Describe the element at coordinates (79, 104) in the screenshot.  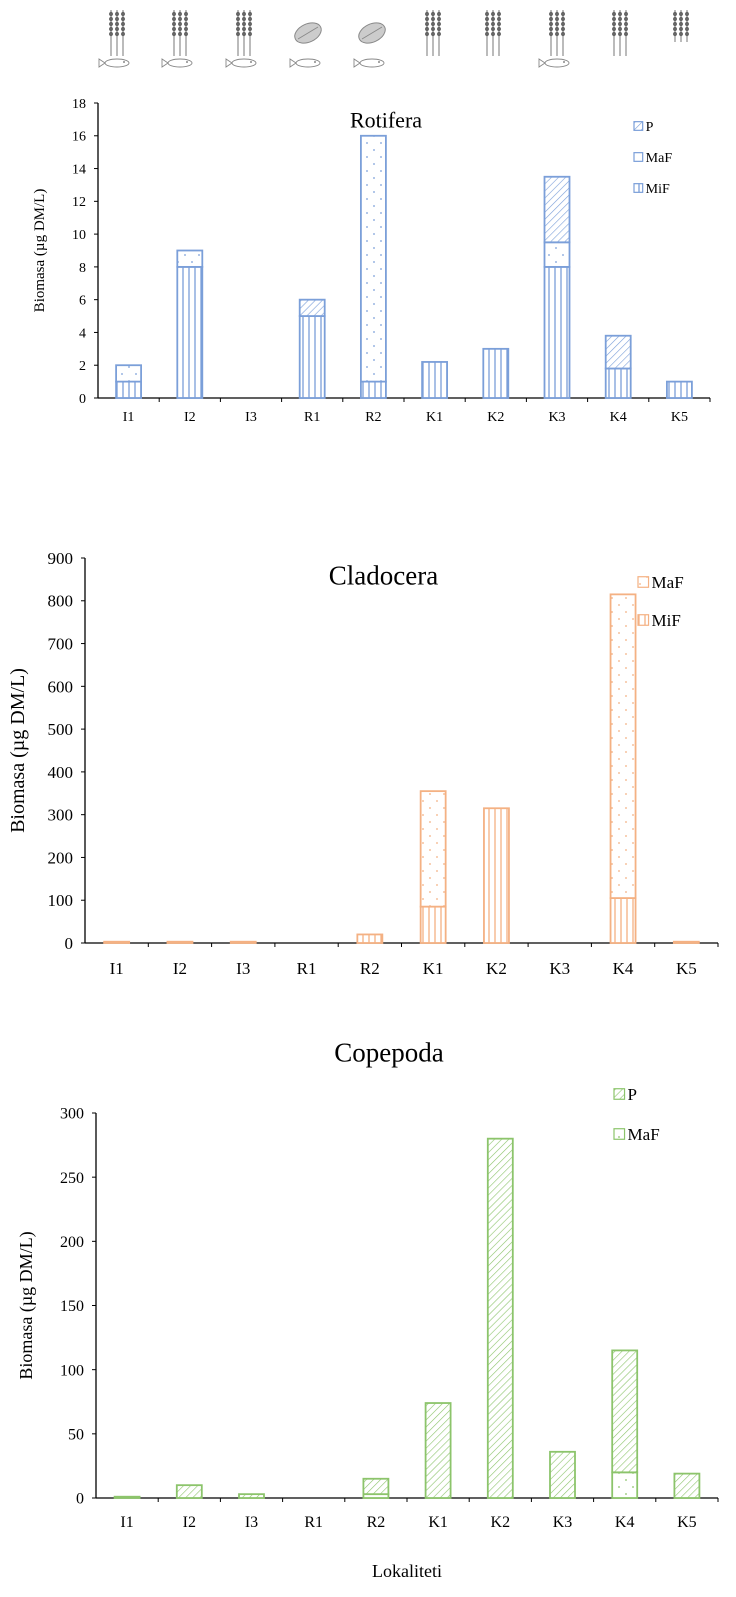
I see `y-tick-label: 18` at that location.